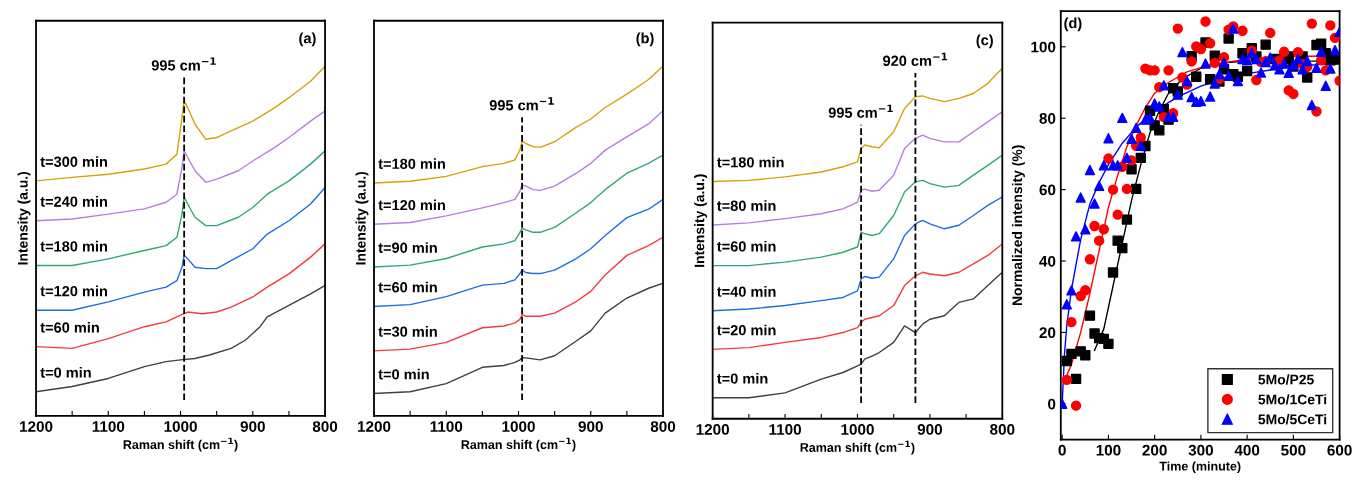 The image size is (1360, 483). What do you see at coordinates (645, 39) in the screenshot?
I see `text: (b)` at bounding box center [645, 39].